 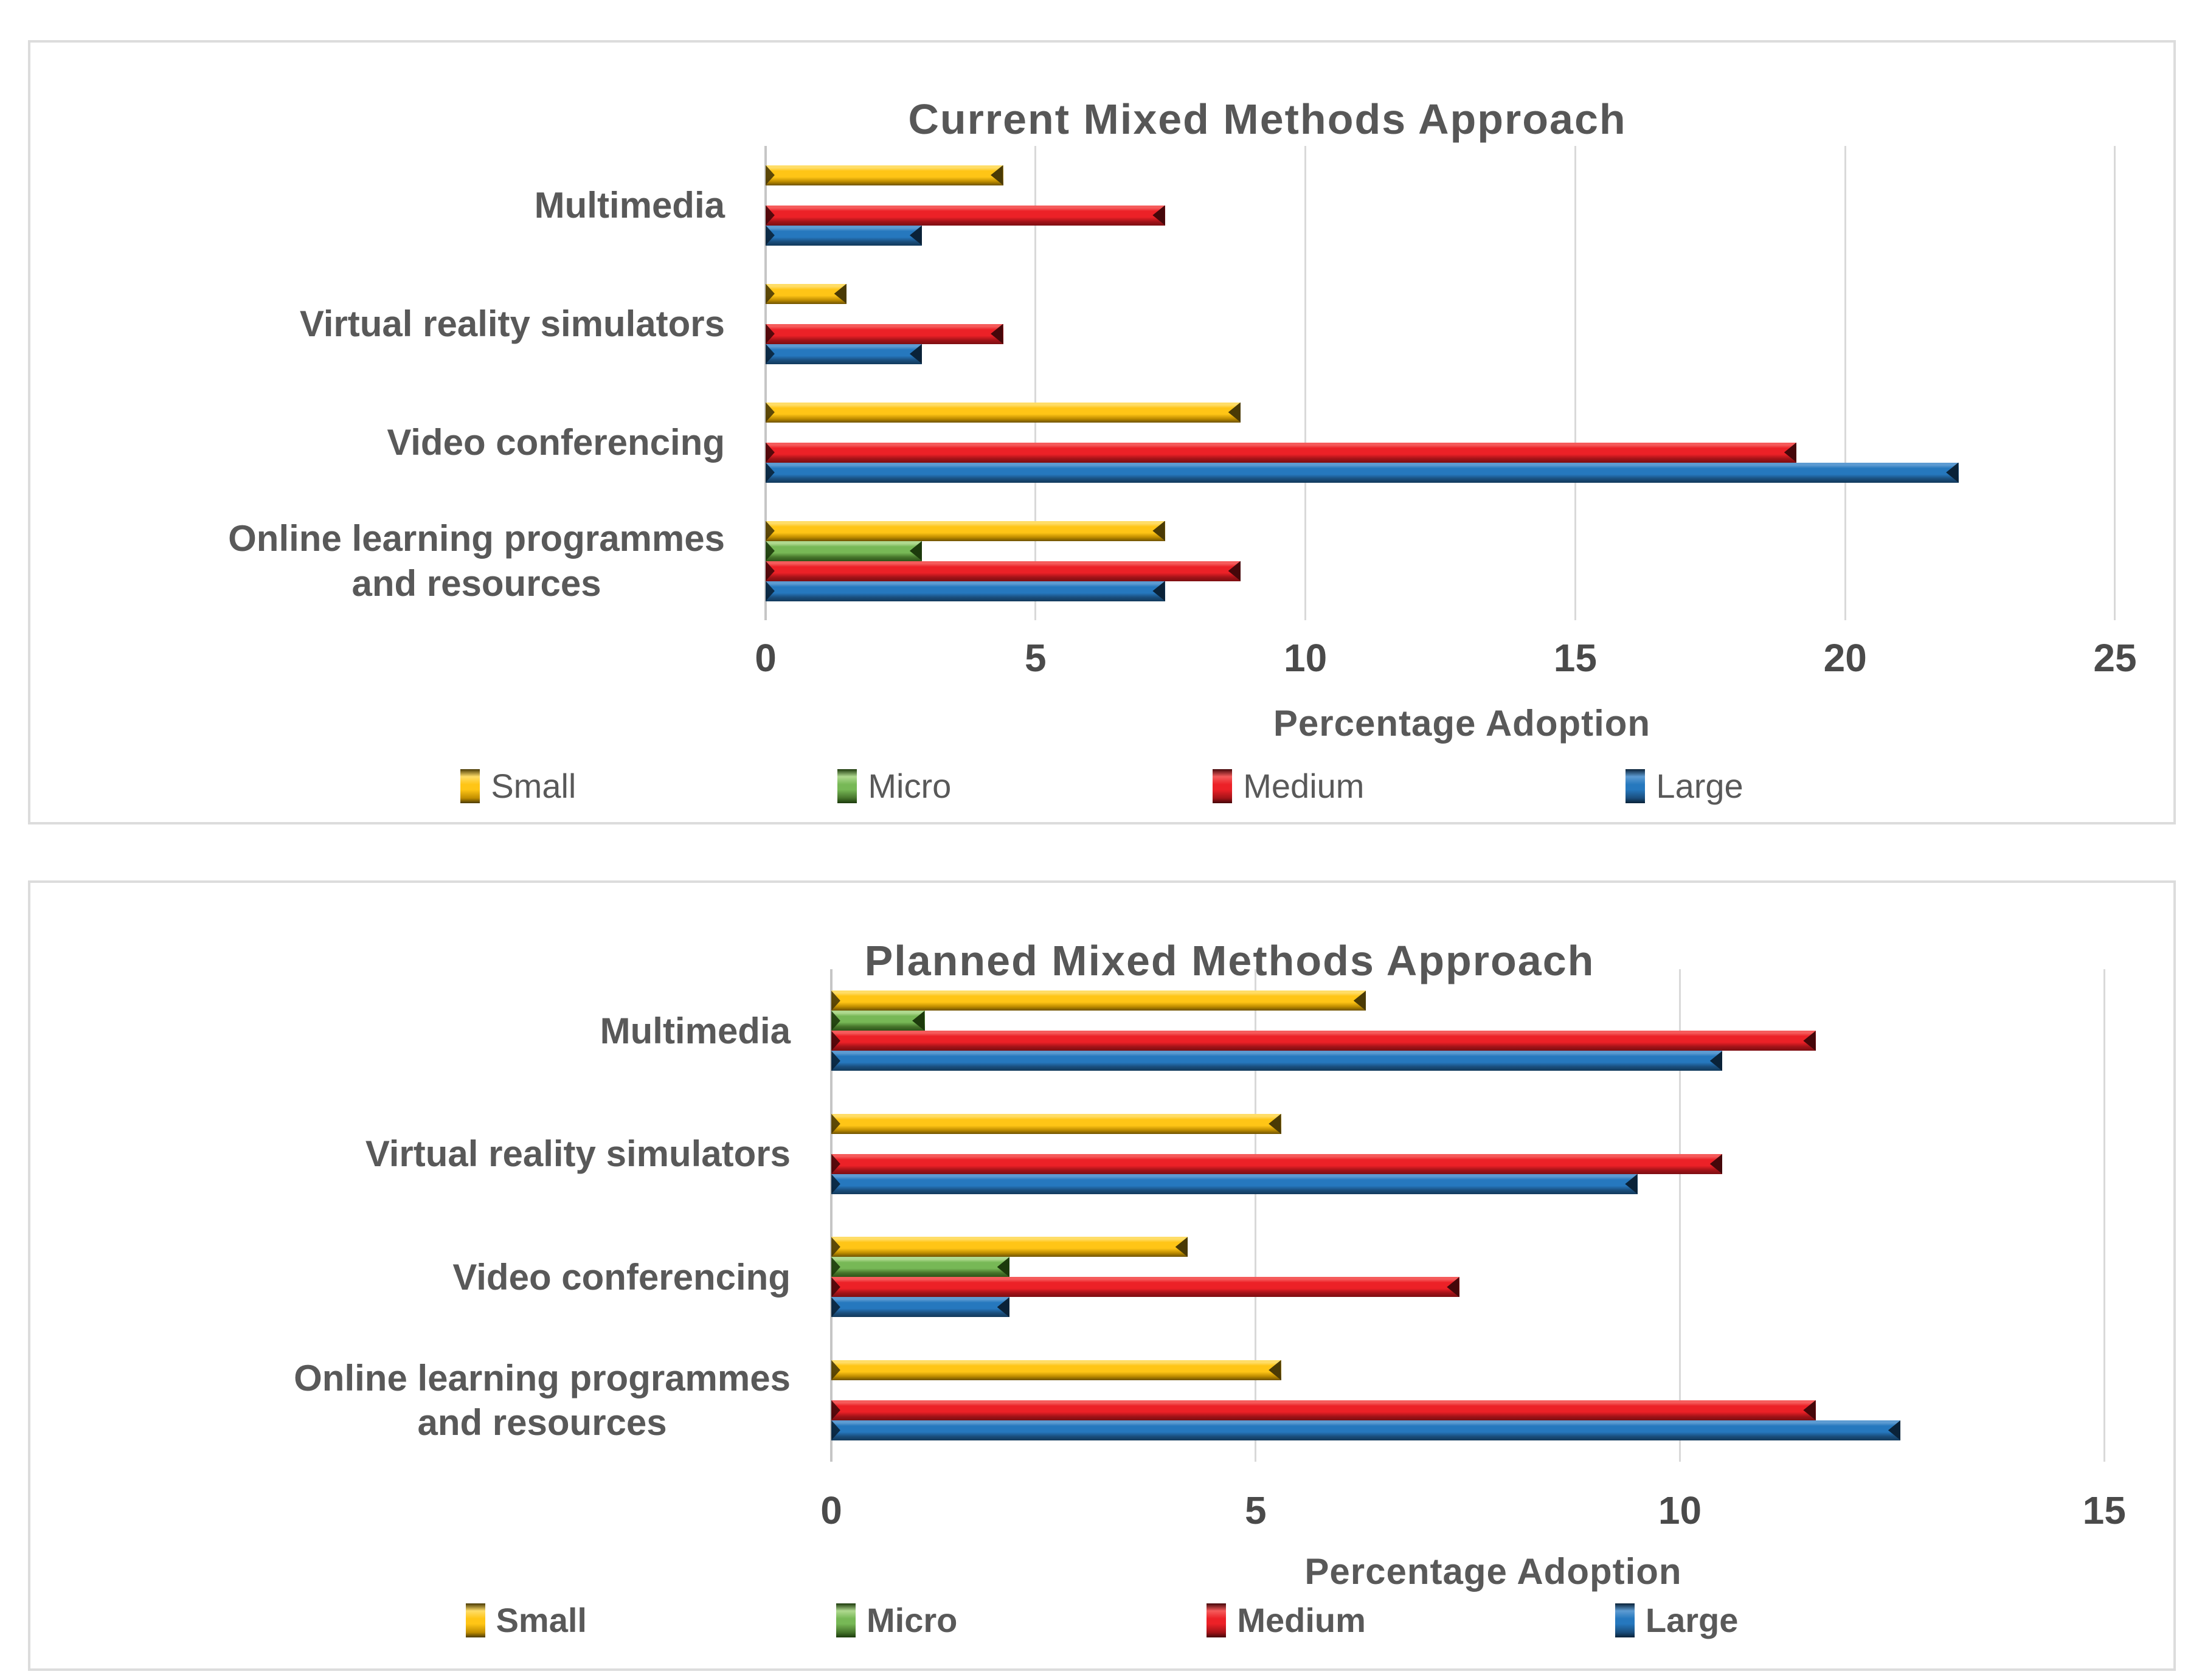 What do you see at coordinates (1301, 1620) in the screenshot?
I see `legend-label: Medium` at bounding box center [1301, 1620].